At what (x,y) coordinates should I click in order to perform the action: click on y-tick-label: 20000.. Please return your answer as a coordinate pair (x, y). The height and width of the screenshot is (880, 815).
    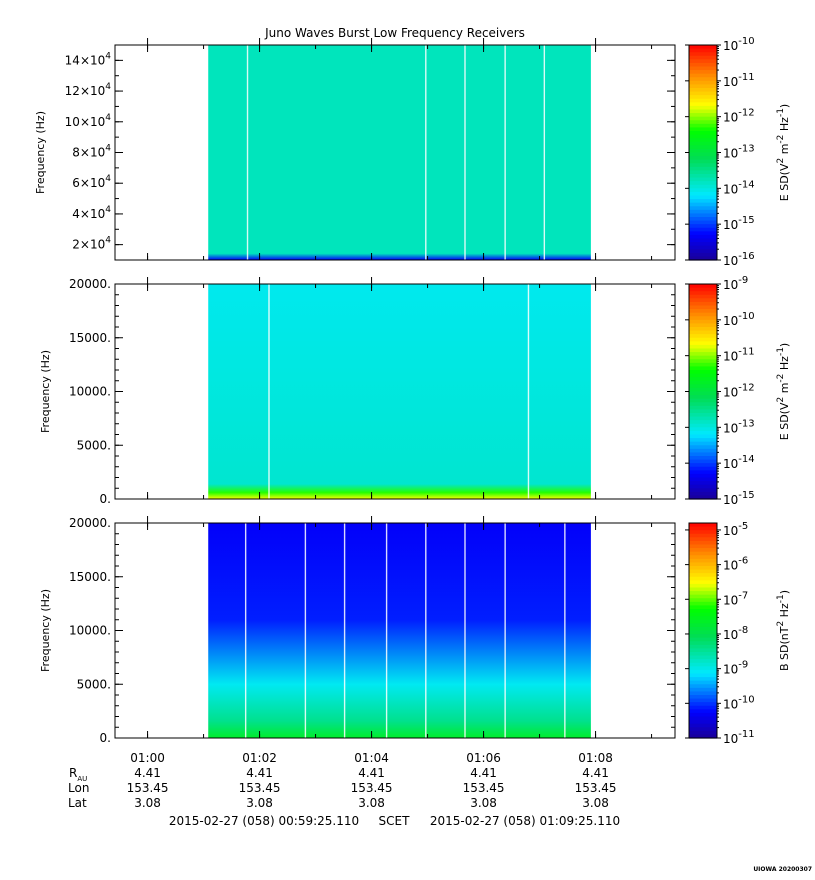
    Looking at the image, I should click on (90, 284).